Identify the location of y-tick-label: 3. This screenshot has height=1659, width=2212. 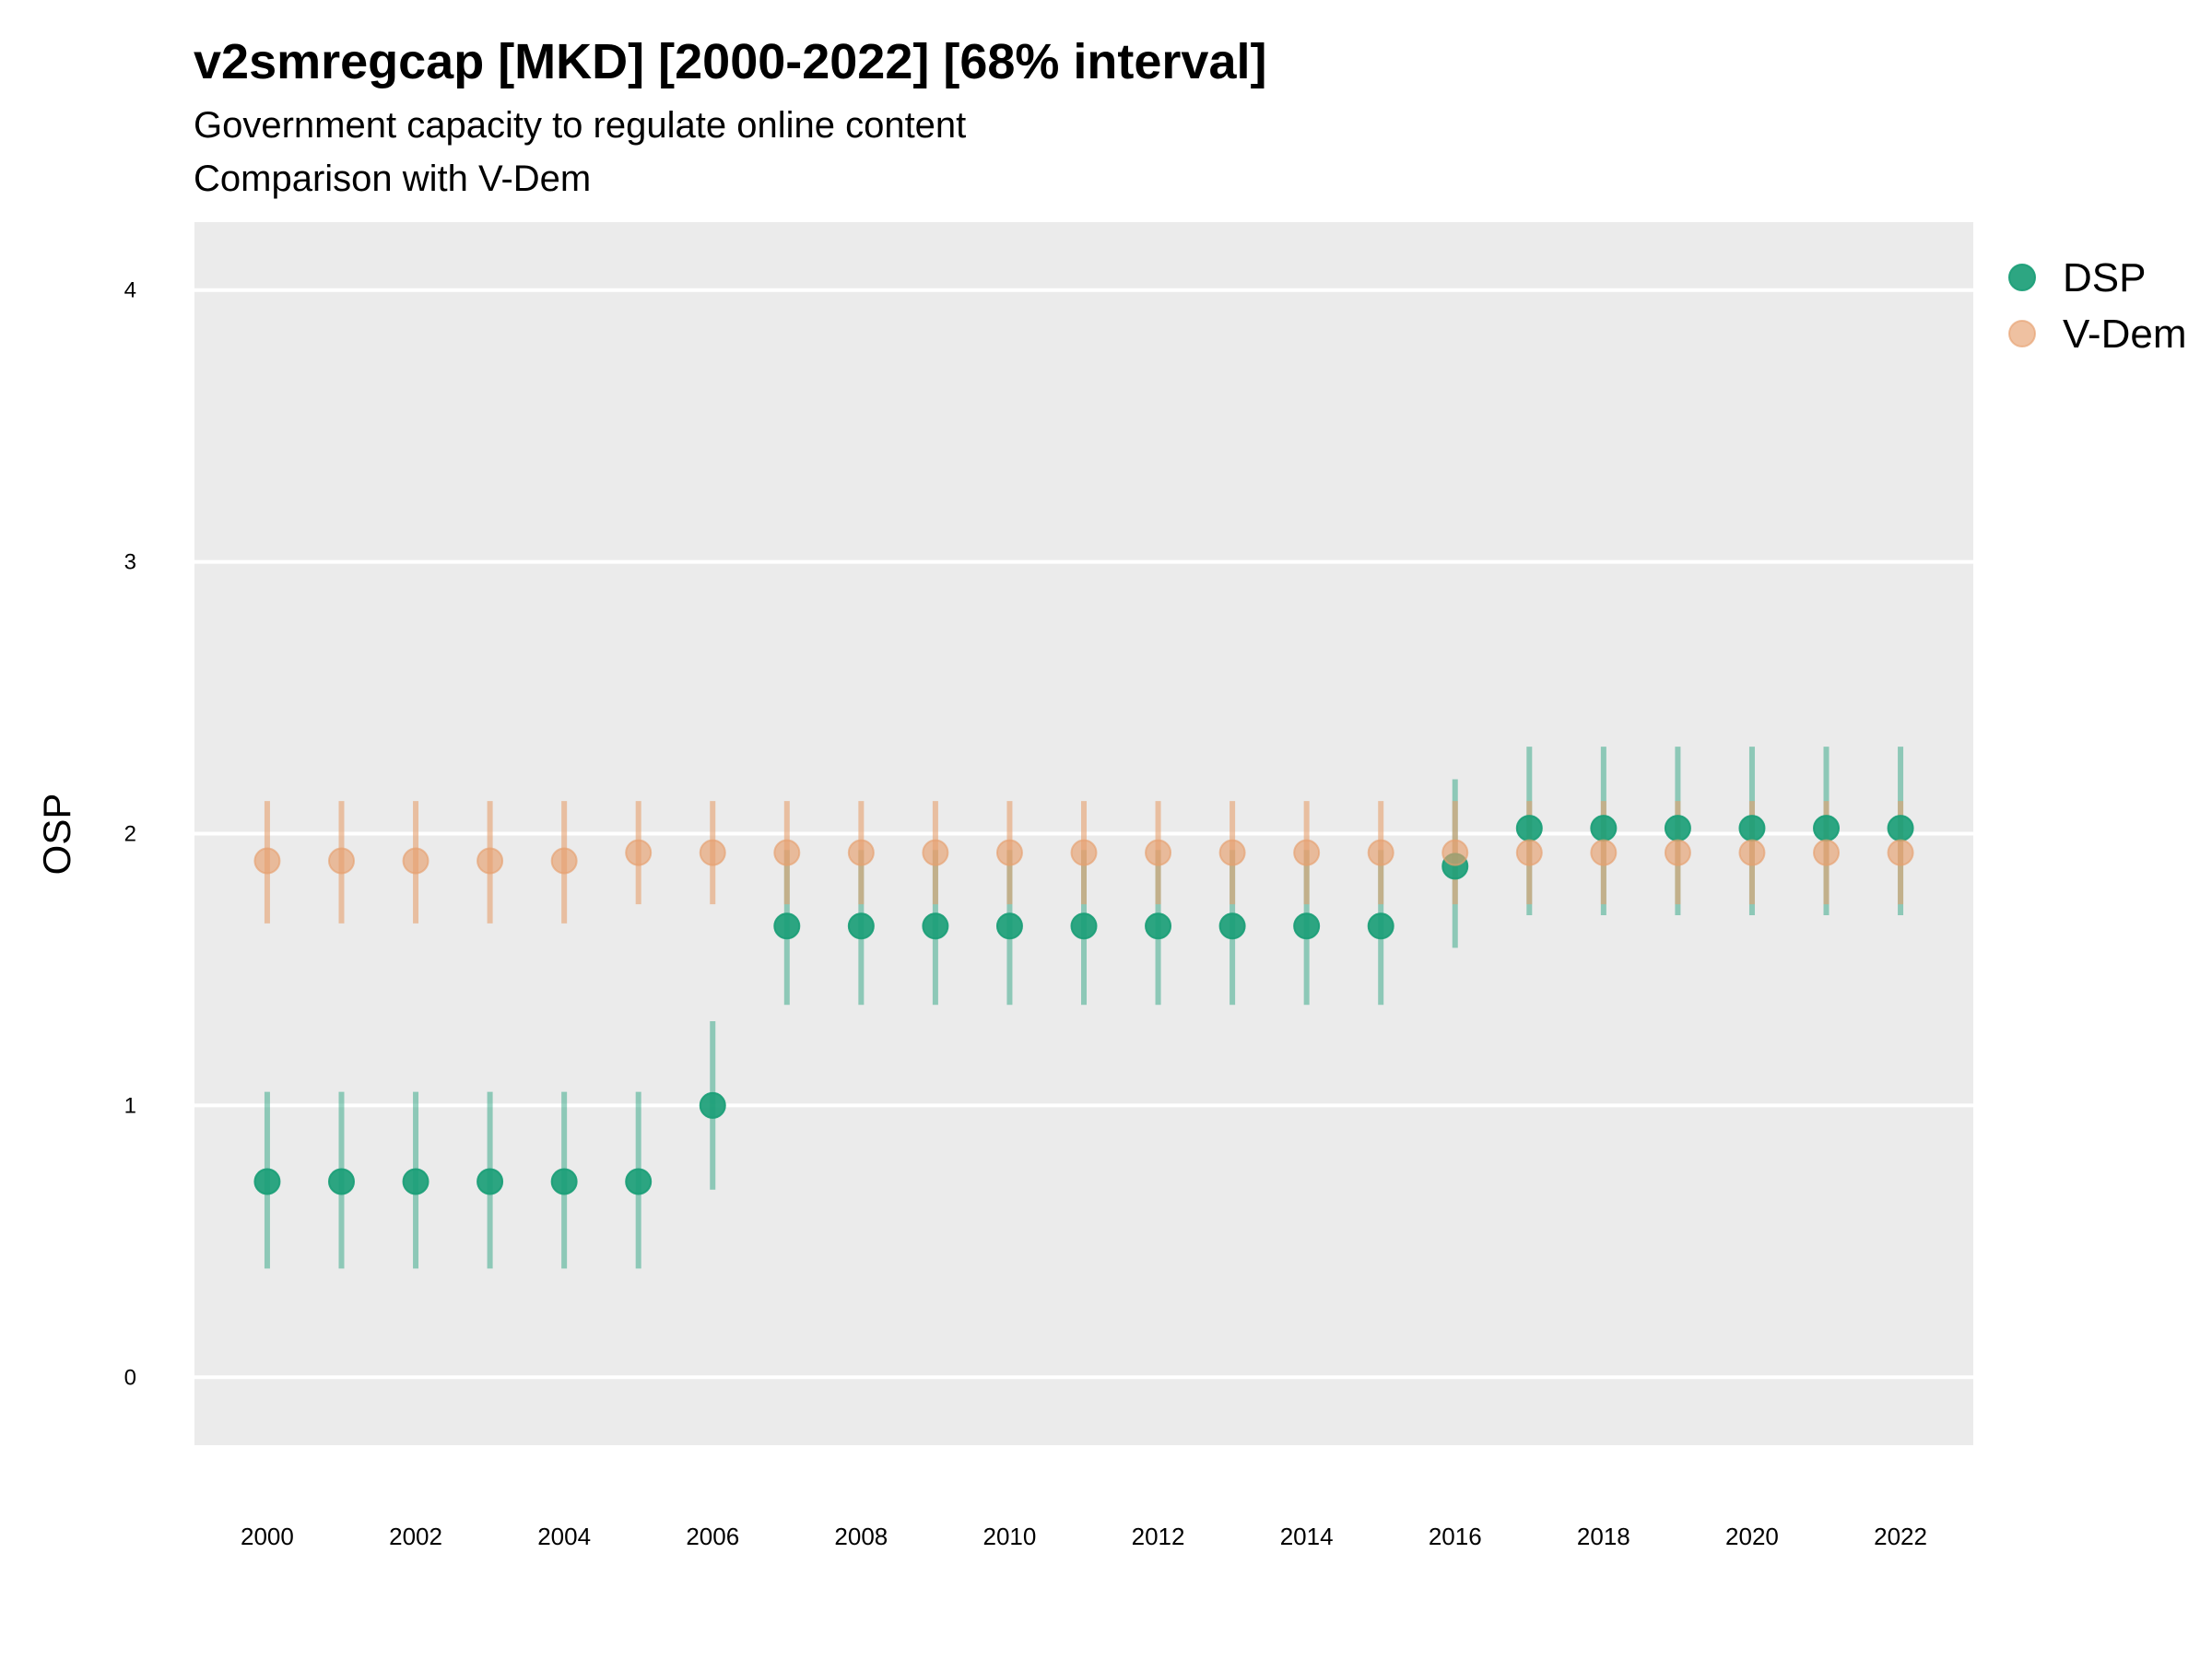
(130, 562).